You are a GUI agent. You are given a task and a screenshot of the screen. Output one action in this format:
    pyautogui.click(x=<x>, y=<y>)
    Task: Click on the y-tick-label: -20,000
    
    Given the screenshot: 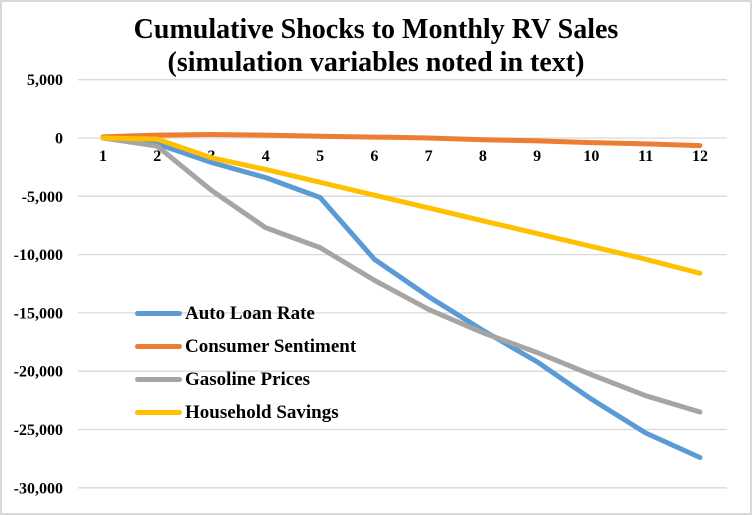 What is the action you would take?
    pyautogui.click(x=38, y=372)
    